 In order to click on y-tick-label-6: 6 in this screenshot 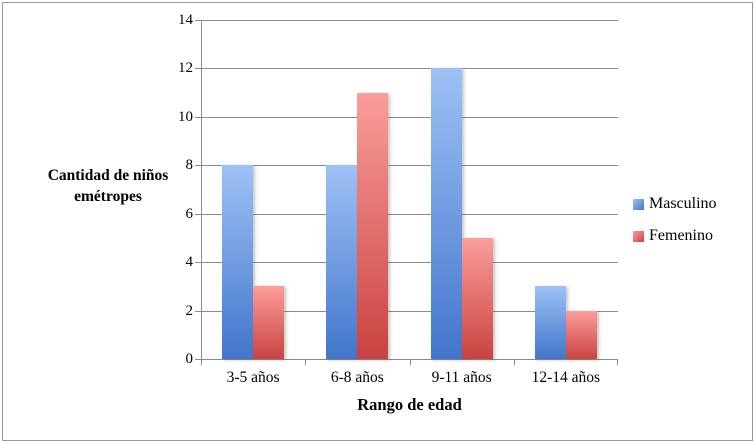, I will do `click(189, 213)`.